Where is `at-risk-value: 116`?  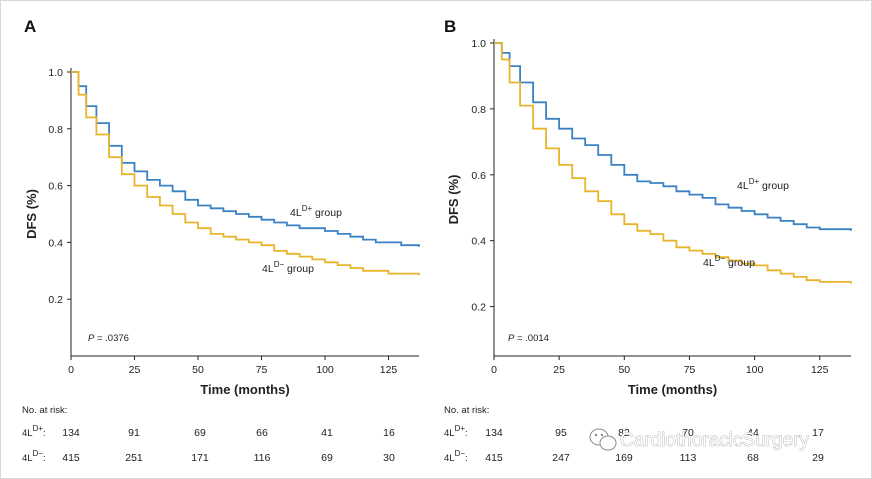 at-risk-value: 116 is located at coordinates (262, 458).